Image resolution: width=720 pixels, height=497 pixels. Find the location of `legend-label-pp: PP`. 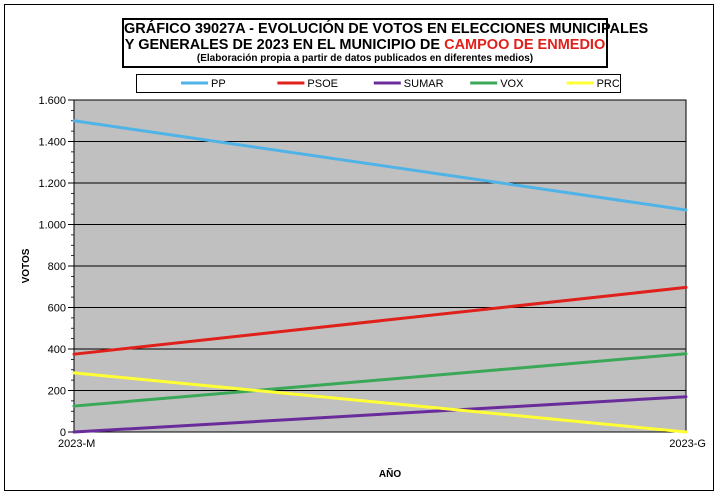

legend-label-pp: PP is located at coordinates (218, 84).